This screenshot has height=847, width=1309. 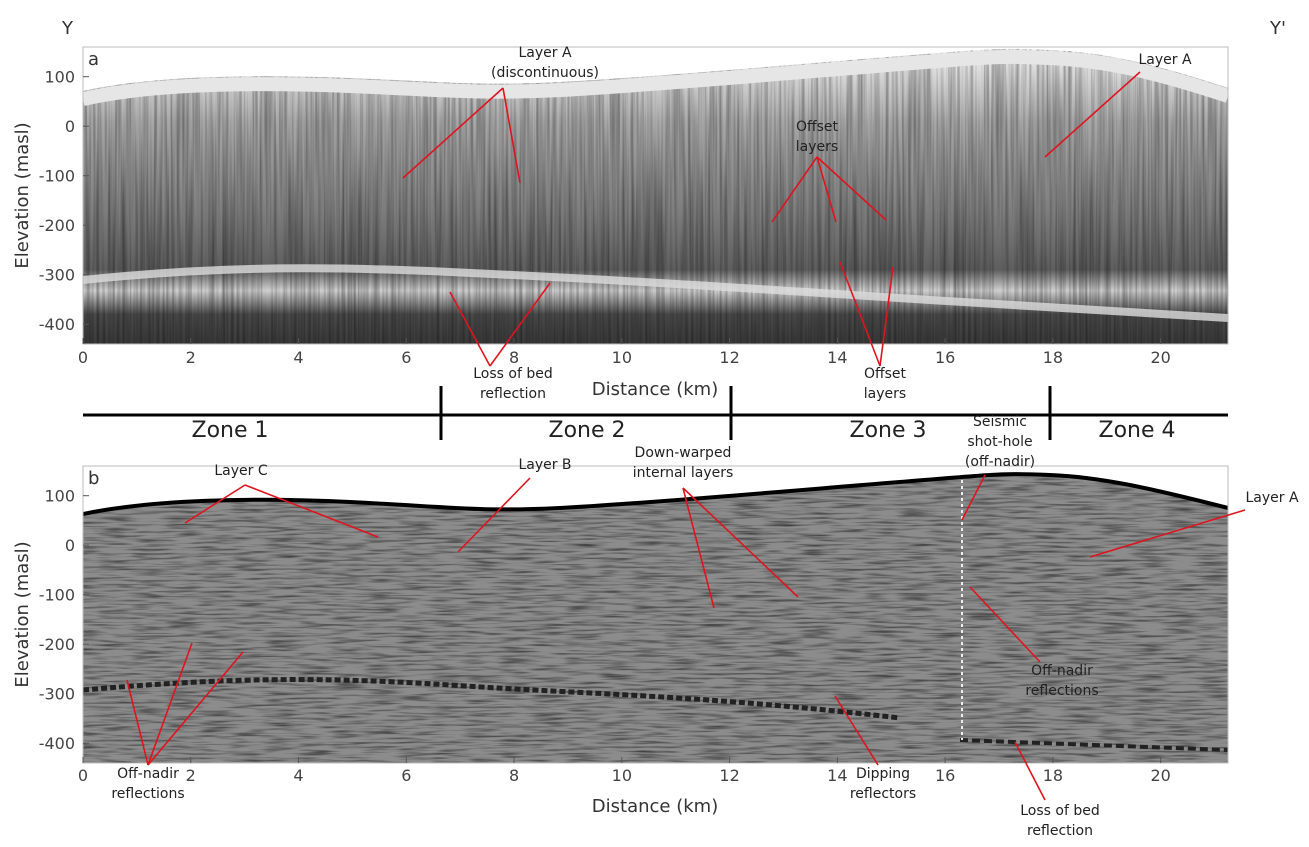 I want to click on corner-label: Y', so click(x=1277, y=28).